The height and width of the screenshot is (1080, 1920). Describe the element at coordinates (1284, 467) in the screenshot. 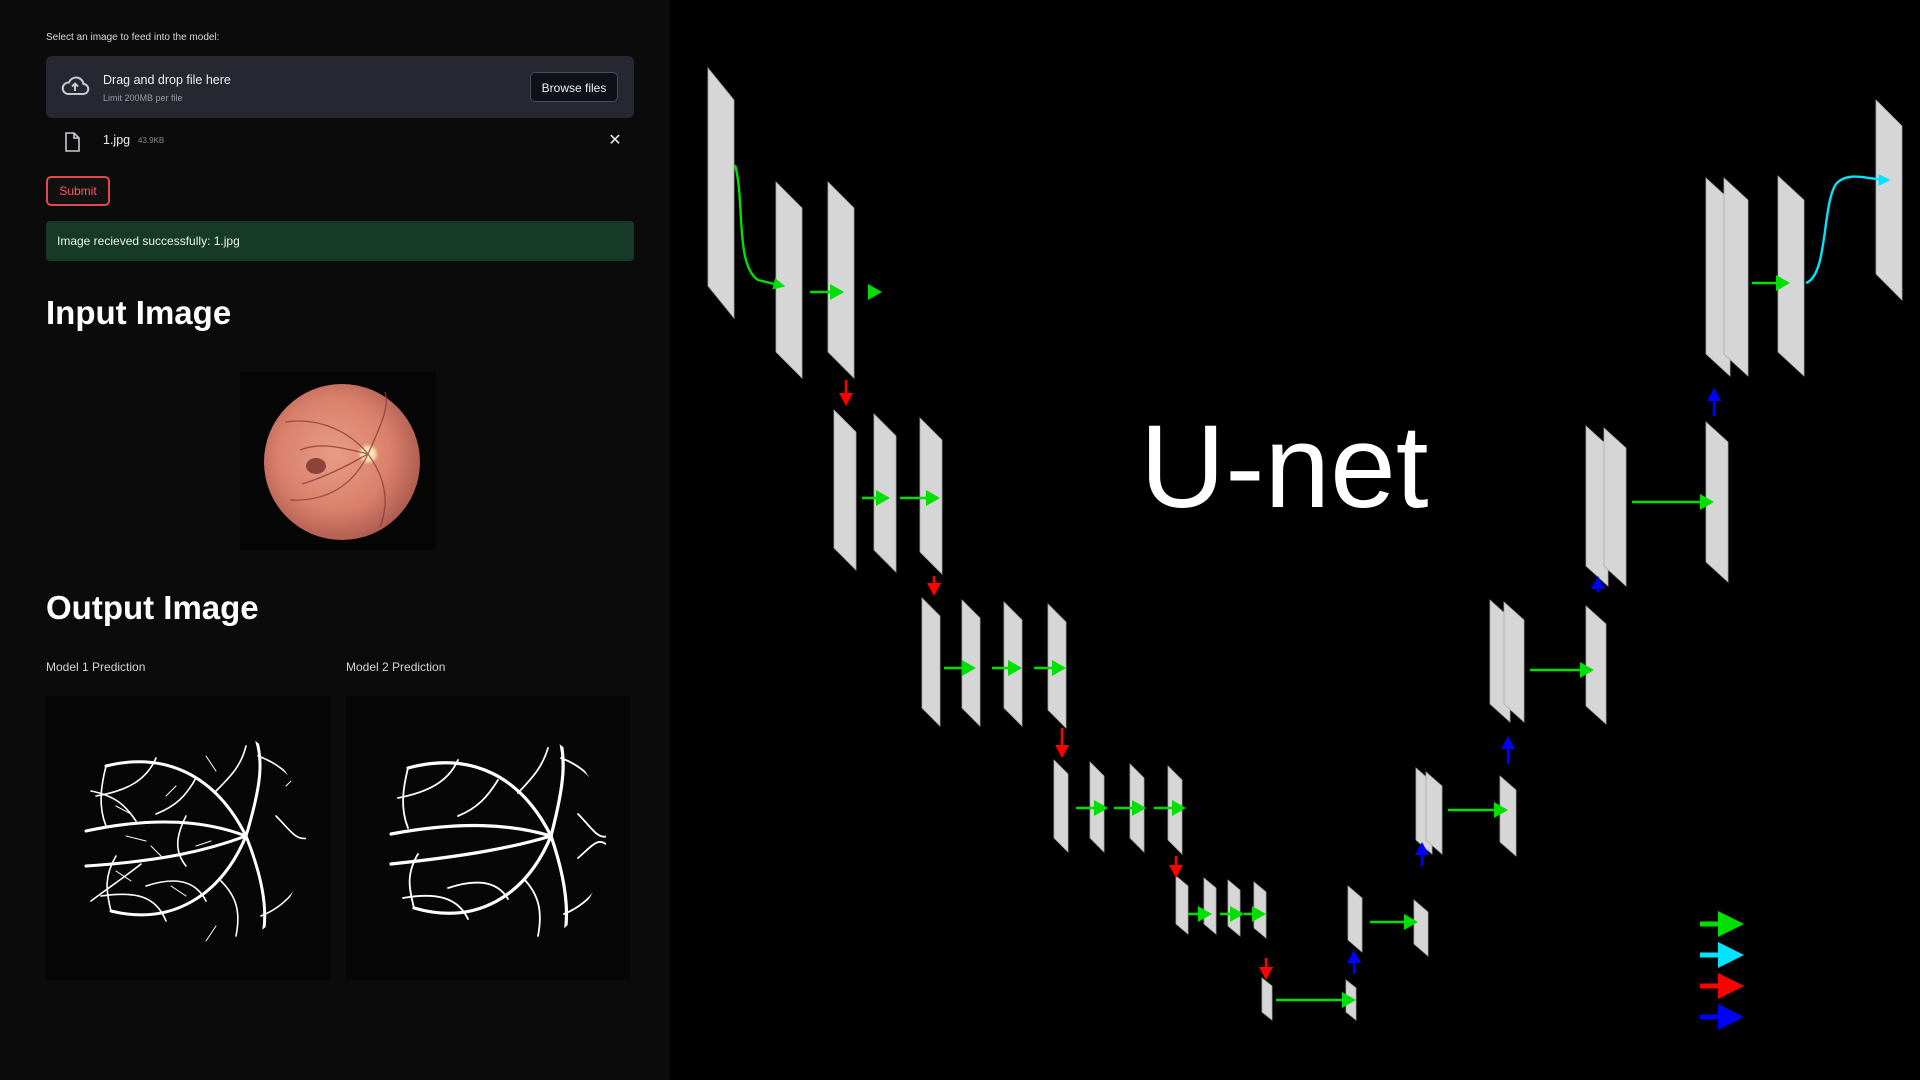

I see `diagram-title: U-net` at that location.